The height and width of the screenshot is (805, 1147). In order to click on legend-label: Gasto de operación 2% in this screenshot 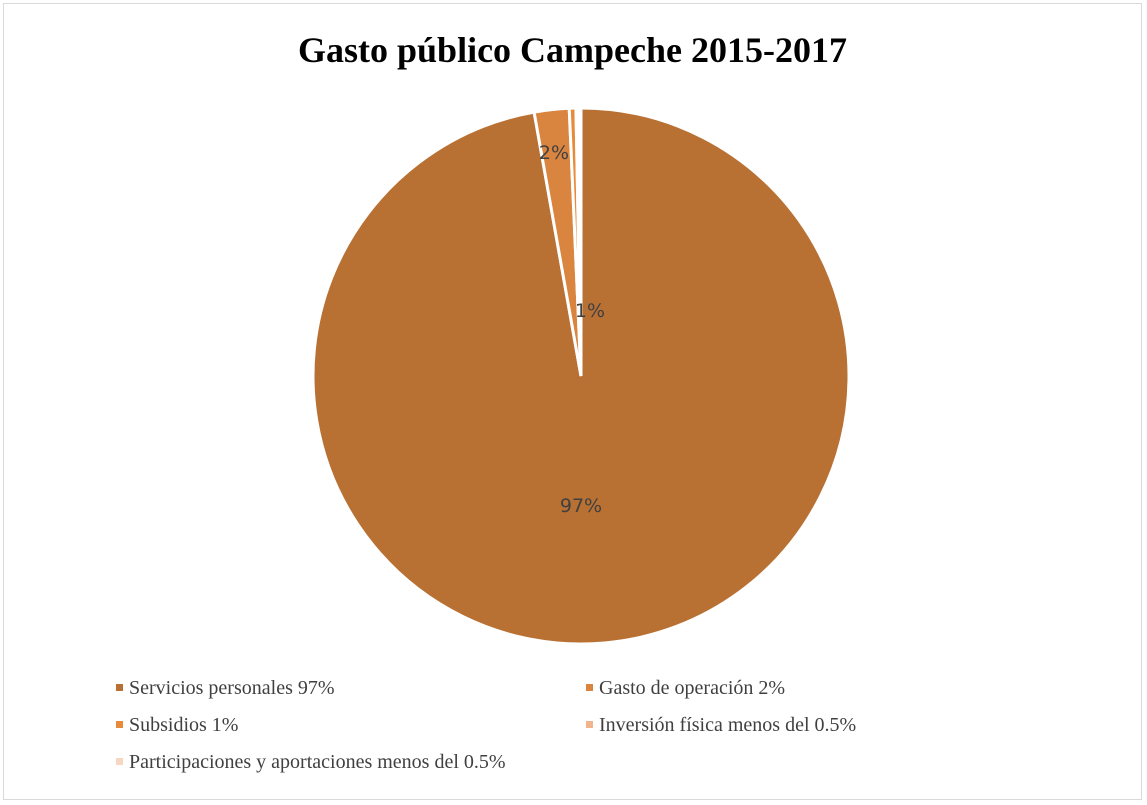, I will do `click(692, 688)`.